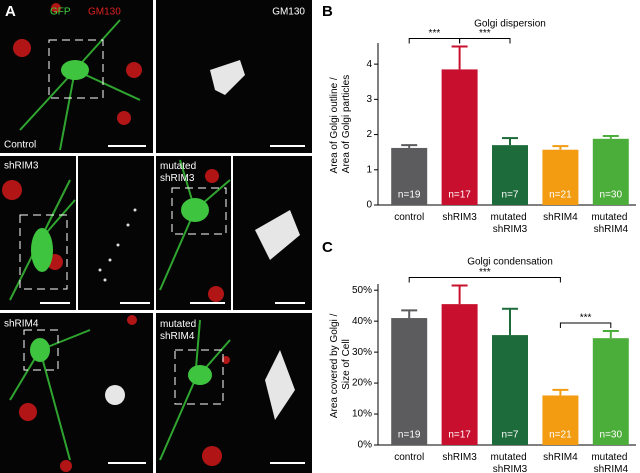 This screenshot has width=640, height=473. What do you see at coordinates (362, 383) in the screenshot?
I see `y-tick-label: 20%` at bounding box center [362, 383].